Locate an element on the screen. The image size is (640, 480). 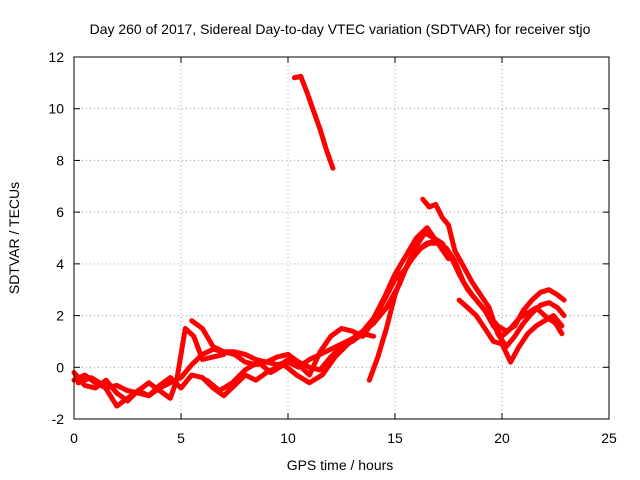
y-tick-label: 10 is located at coordinates (56, 109).